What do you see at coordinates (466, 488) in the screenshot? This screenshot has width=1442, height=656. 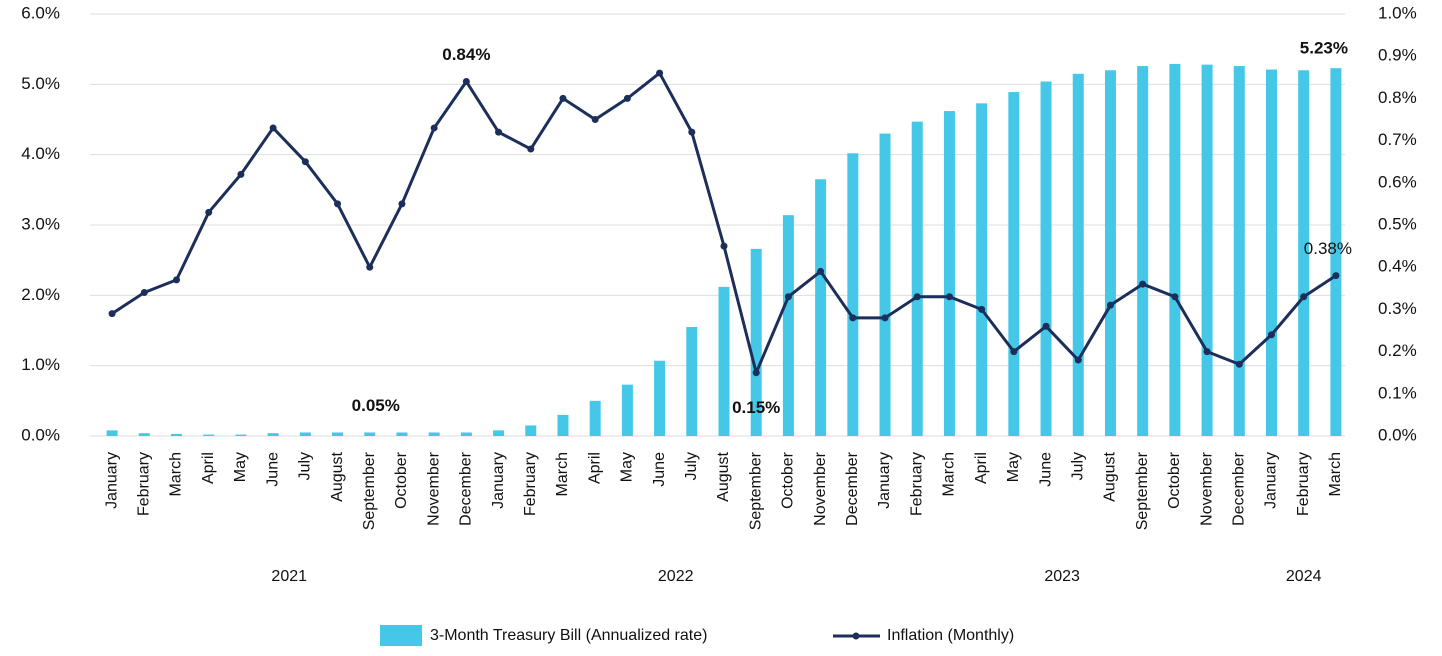 I see `x-tick-label: December` at bounding box center [466, 488].